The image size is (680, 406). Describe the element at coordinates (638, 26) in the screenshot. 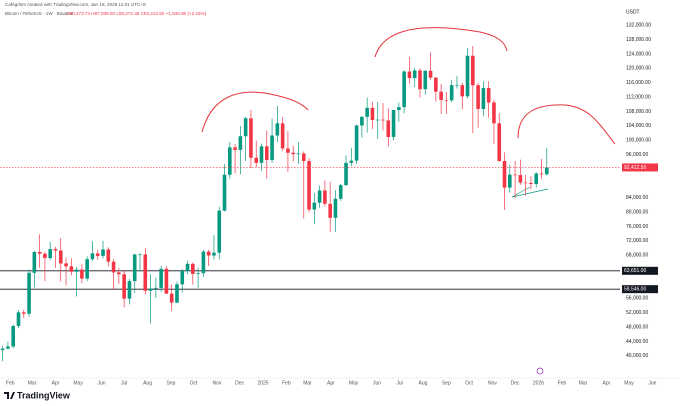

I see `y-tick-label: 132,000.00` at that location.